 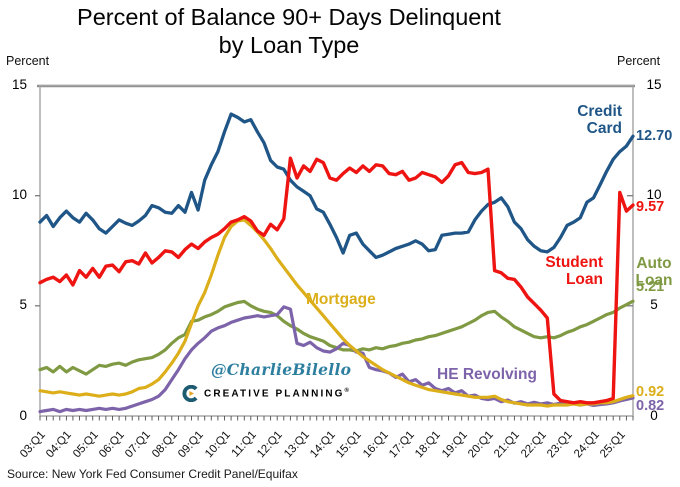 What do you see at coordinates (375, 445) in the screenshot?
I see `x-axis-tick-label: 16:Q1` at bounding box center [375, 445].